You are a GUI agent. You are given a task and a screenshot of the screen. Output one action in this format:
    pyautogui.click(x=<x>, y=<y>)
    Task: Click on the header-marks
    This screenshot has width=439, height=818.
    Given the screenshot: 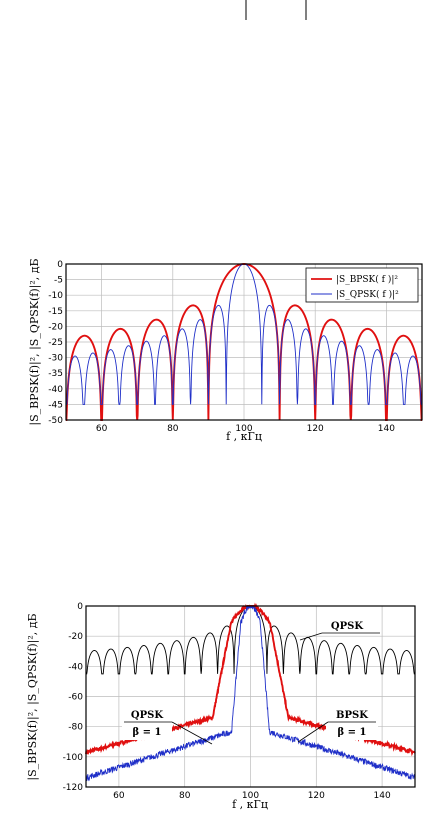 What is the action you would take?
    pyautogui.click(x=276, y=10)
    